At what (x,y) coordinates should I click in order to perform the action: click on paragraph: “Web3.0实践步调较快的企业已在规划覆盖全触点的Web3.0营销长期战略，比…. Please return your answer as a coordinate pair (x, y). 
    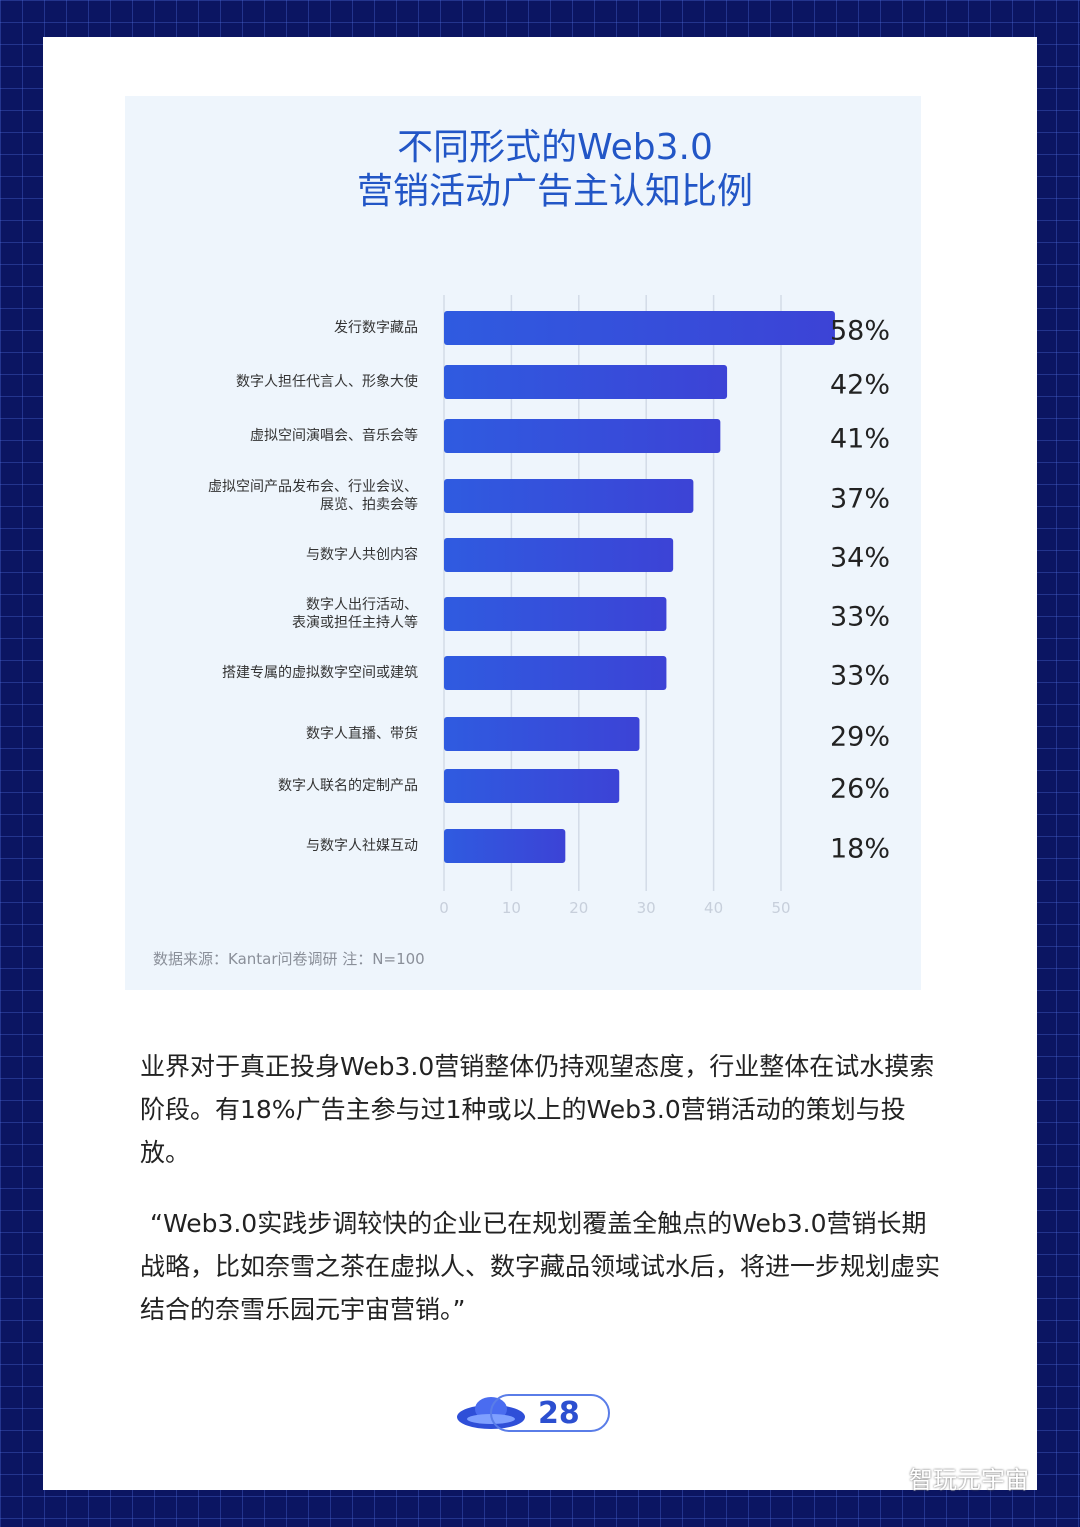
    Looking at the image, I should click on (540, 1266).